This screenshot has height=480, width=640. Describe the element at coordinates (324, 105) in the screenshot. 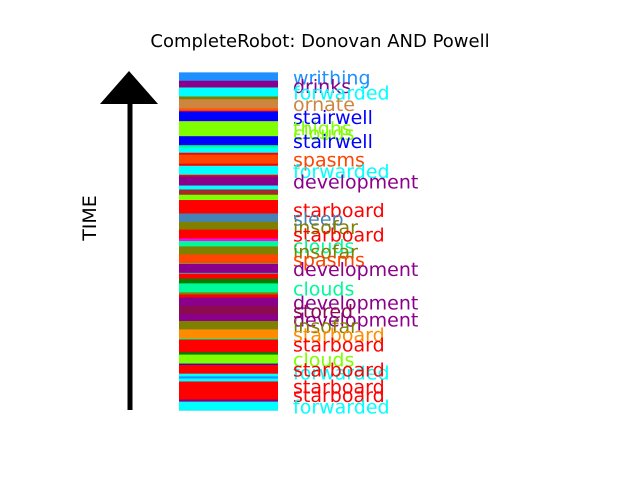

I see `event-label: ornate` at that location.